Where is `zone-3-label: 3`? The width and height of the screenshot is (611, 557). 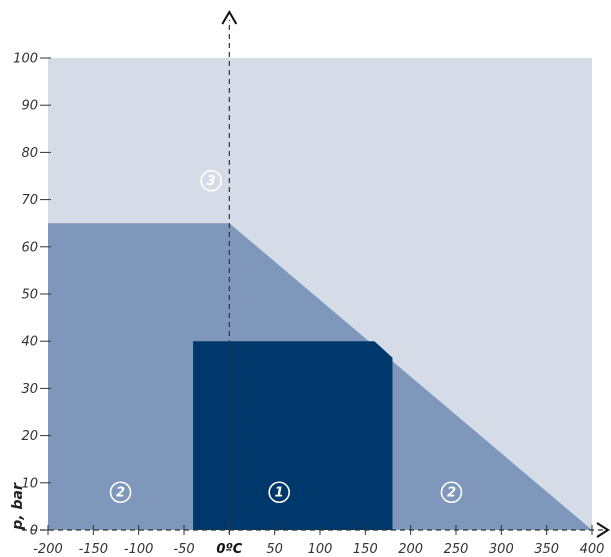
zone-3-label: 3 is located at coordinates (211, 180).